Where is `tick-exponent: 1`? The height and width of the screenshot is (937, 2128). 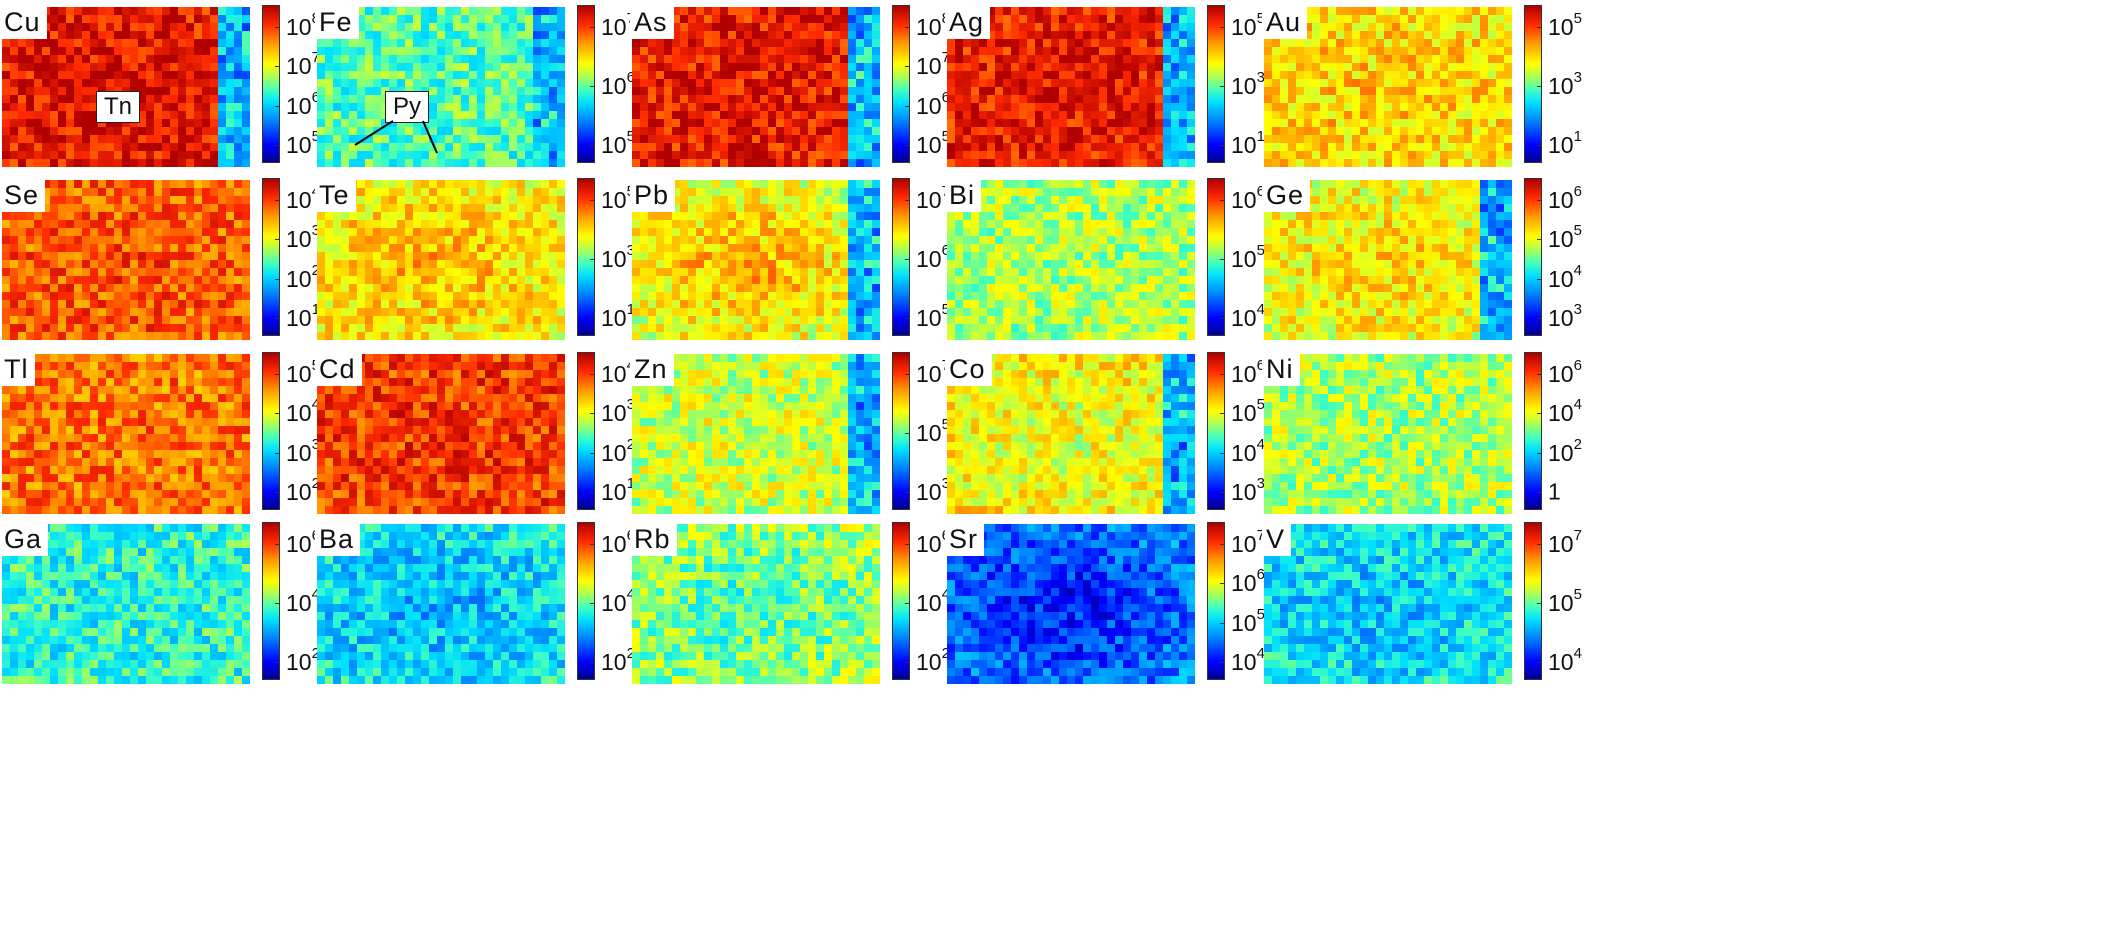
tick-exponent: 1 is located at coordinates (1260, 137).